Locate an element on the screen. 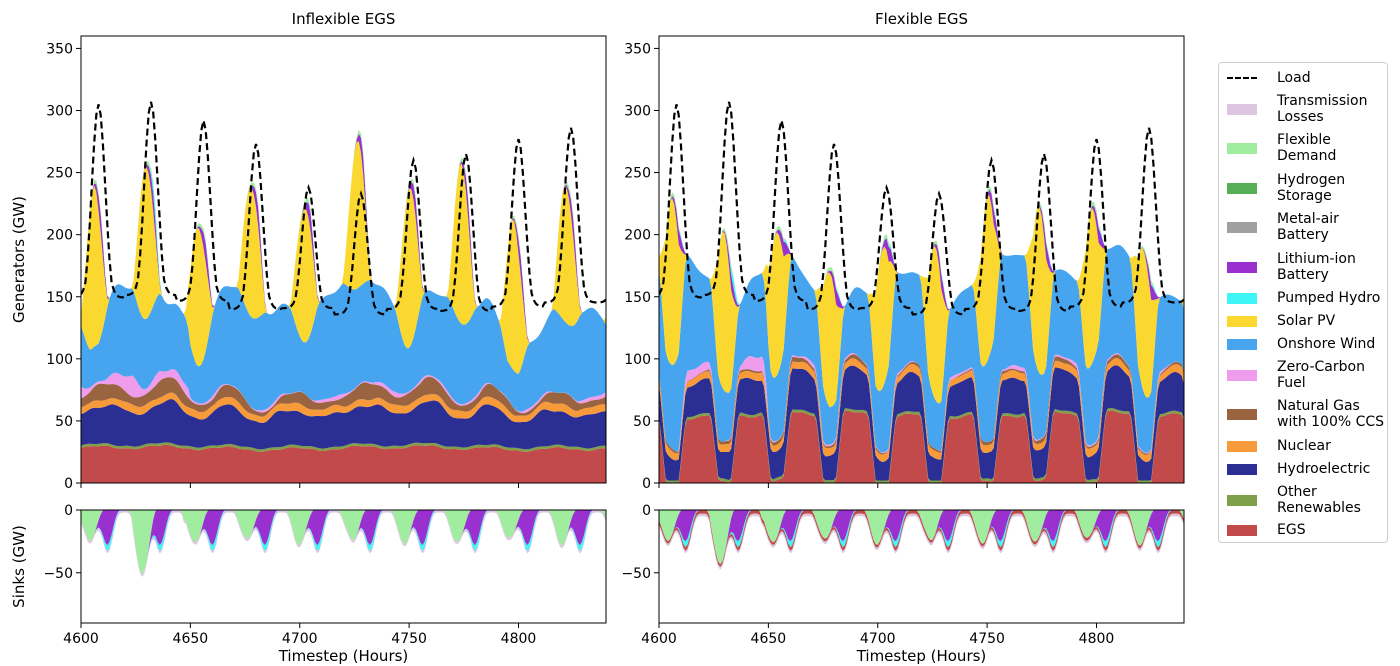 The width and height of the screenshot is (1400, 666). legend-item-hydroelectric: Hydroelectric is located at coordinates (1298, 469).